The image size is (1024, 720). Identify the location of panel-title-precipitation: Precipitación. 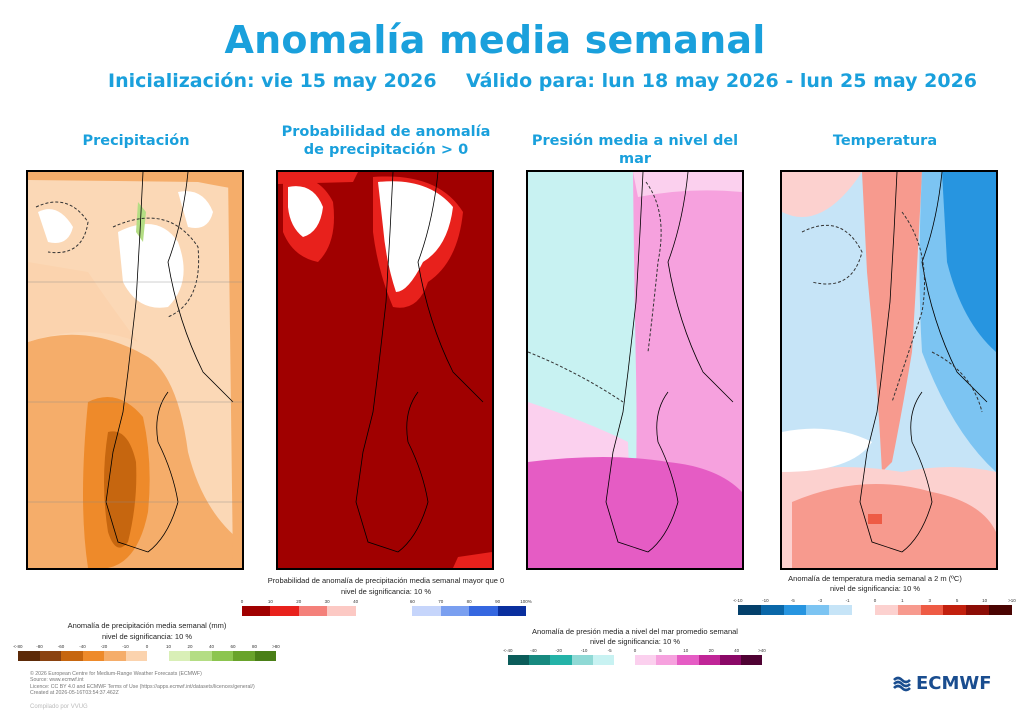
(136, 141).